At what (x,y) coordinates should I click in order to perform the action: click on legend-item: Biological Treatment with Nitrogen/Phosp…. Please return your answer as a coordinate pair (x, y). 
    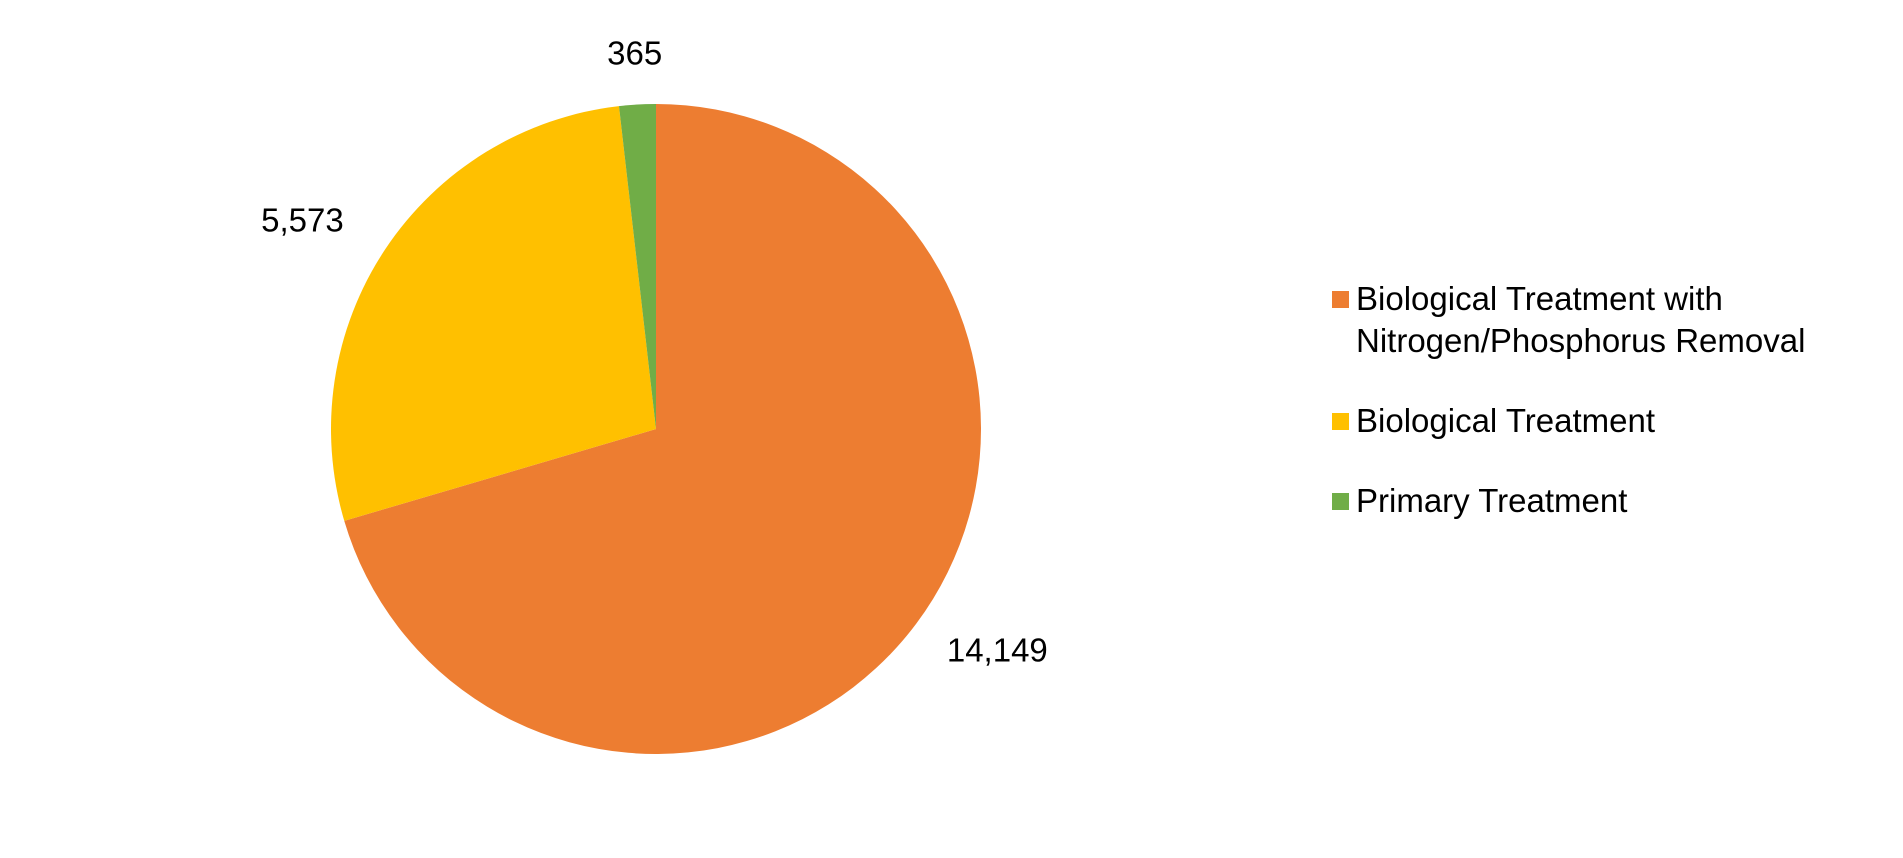
    Looking at the image, I should click on (1612, 320).